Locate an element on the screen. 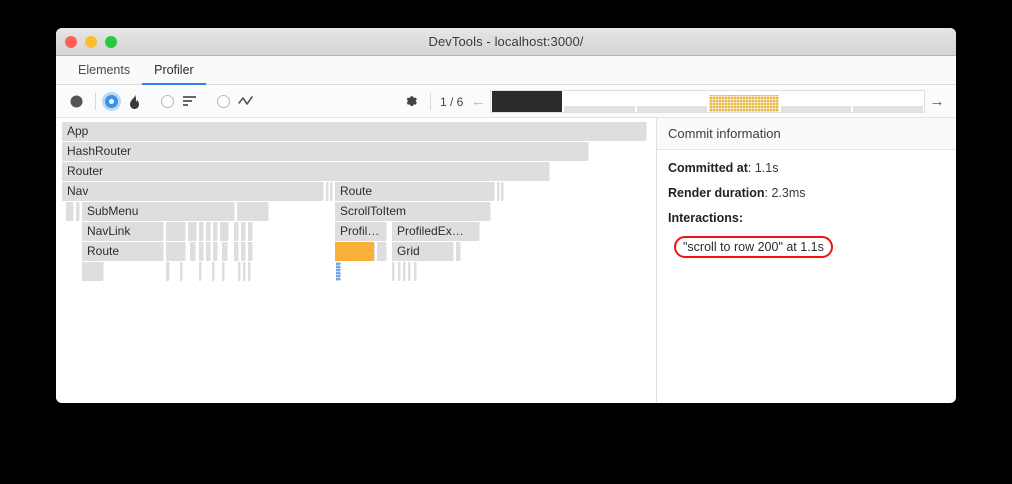  panel-title: Commit information is located at coordinates (806, 134).